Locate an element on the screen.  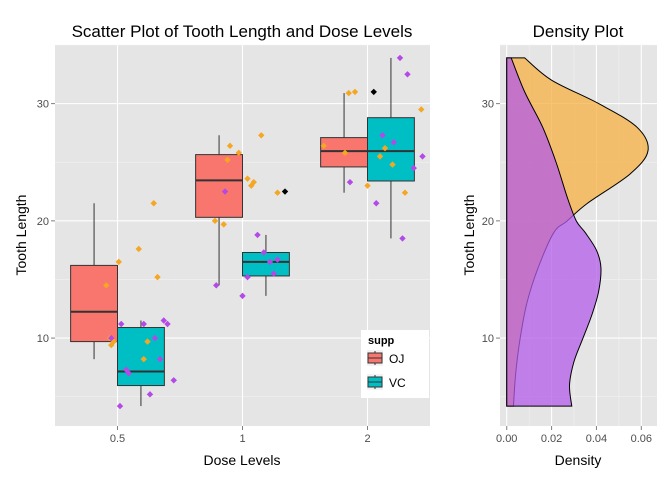
x-tick-label: 2 is located at coordinates (367, 439).